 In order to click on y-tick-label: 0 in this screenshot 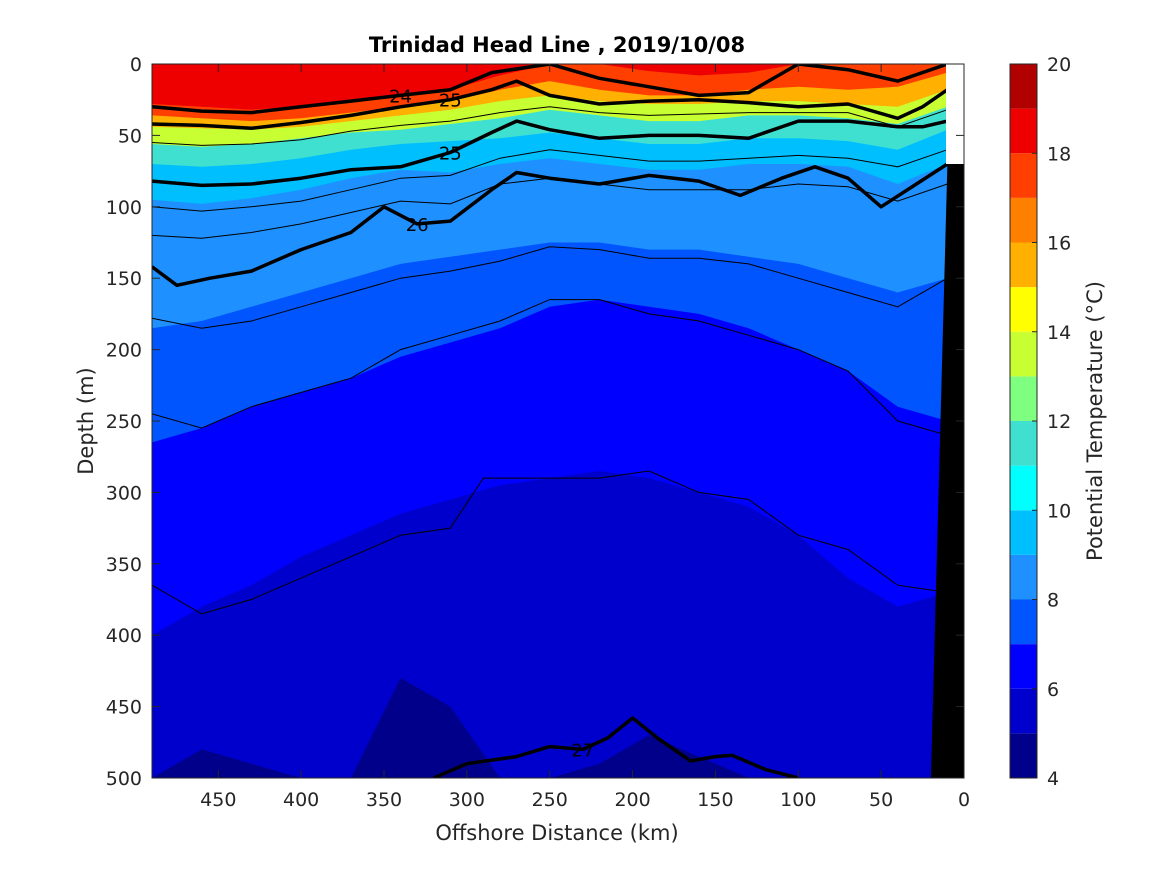, I will do `click(136, 65)`.